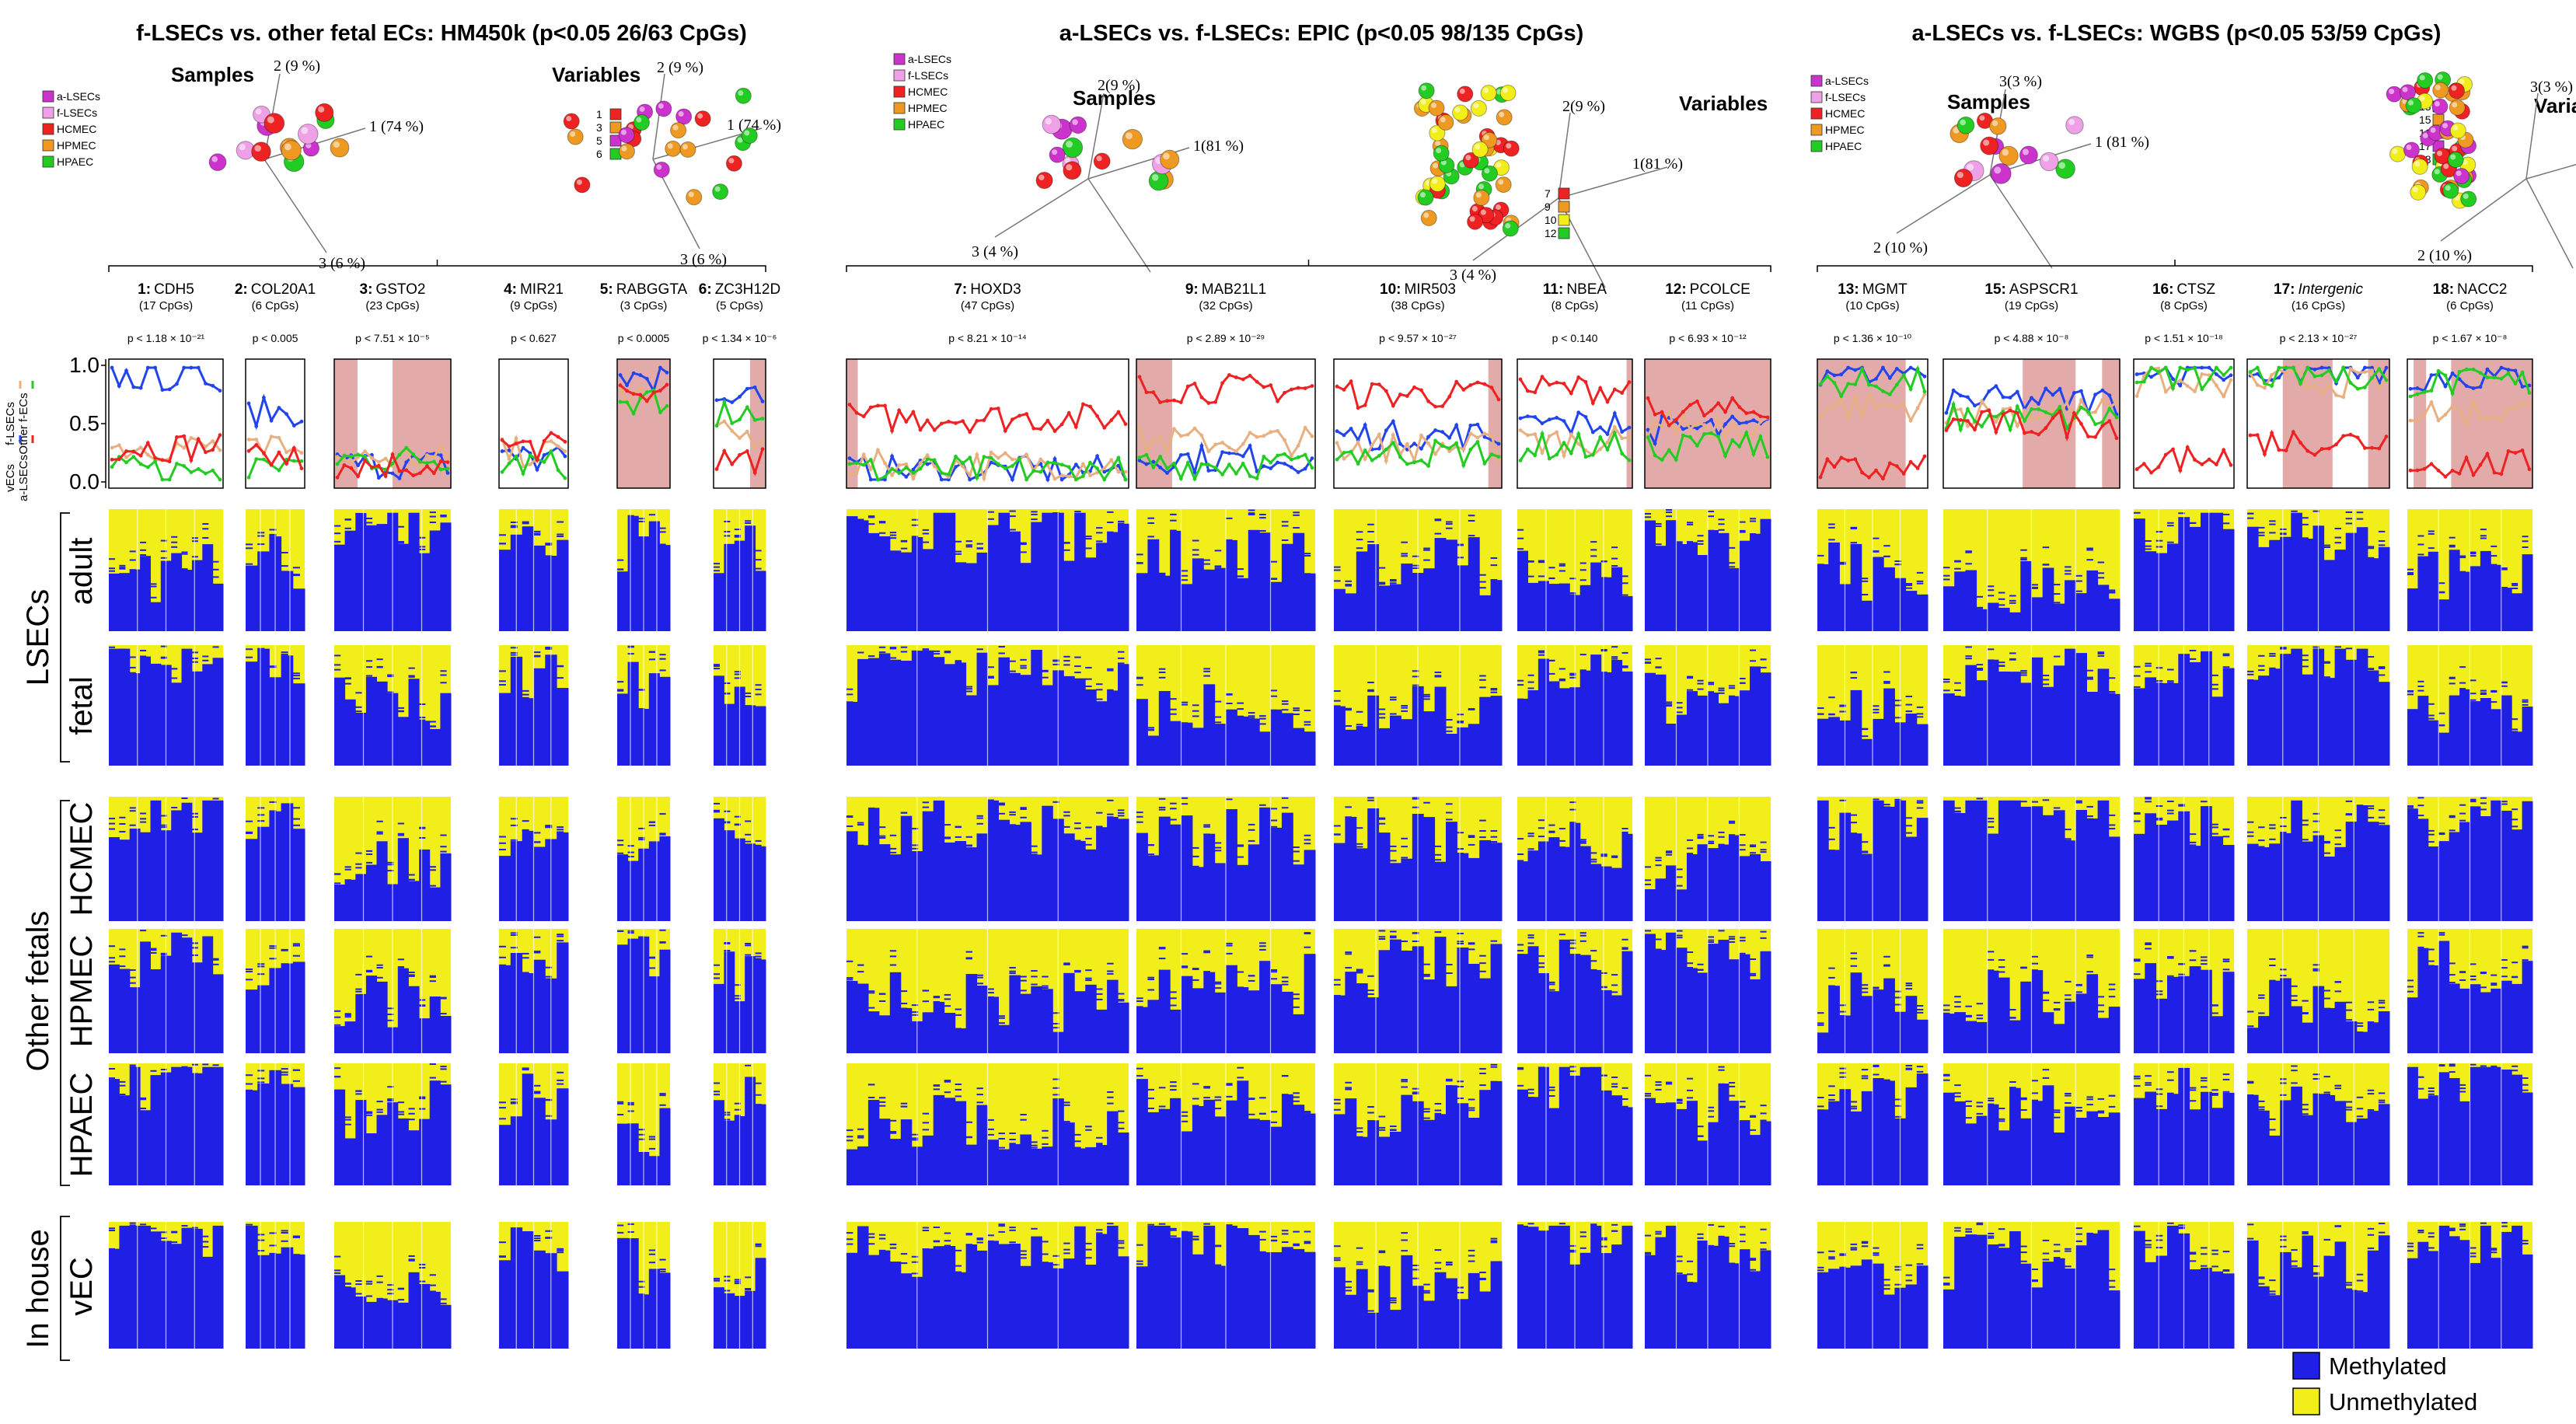 This screenshot has height=1424, width=2576. I want to click on pca-axis-label: 2(9 %), so click(1119, 85).